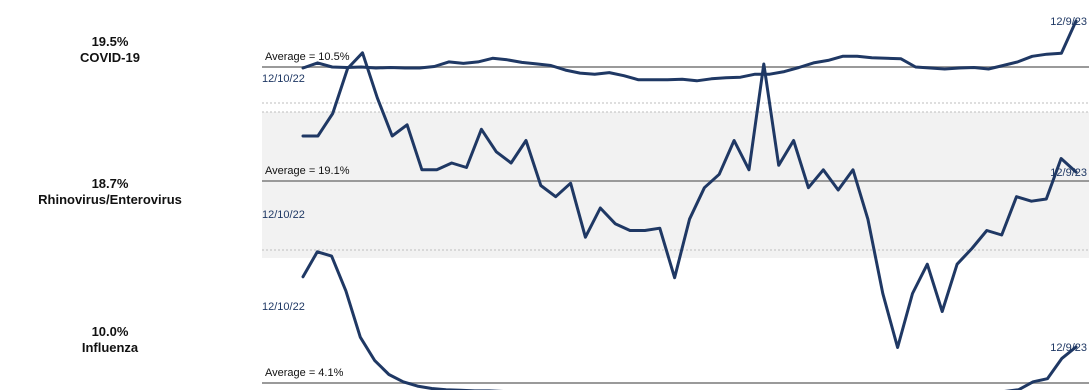 Image resolution: width=1089 pixels, height=390 pixels. I want to click on covid-series-name: COVID-19, so click(110, 57).